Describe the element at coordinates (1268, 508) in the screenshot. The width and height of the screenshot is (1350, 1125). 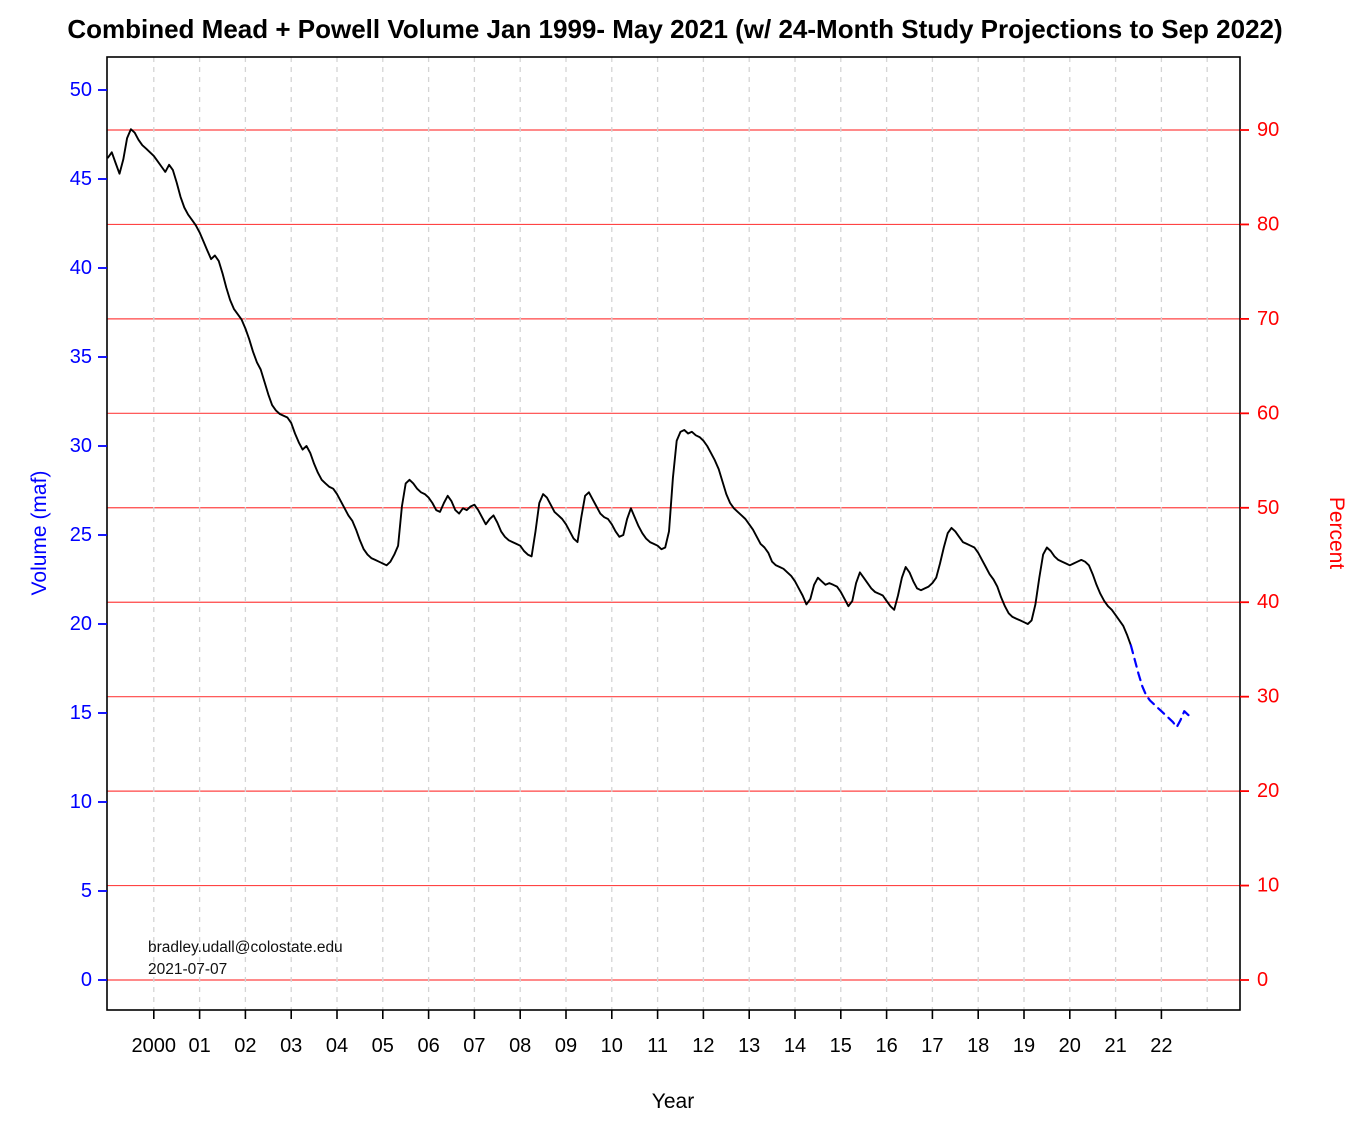
I see `percent-tick-label: 50` at that location.